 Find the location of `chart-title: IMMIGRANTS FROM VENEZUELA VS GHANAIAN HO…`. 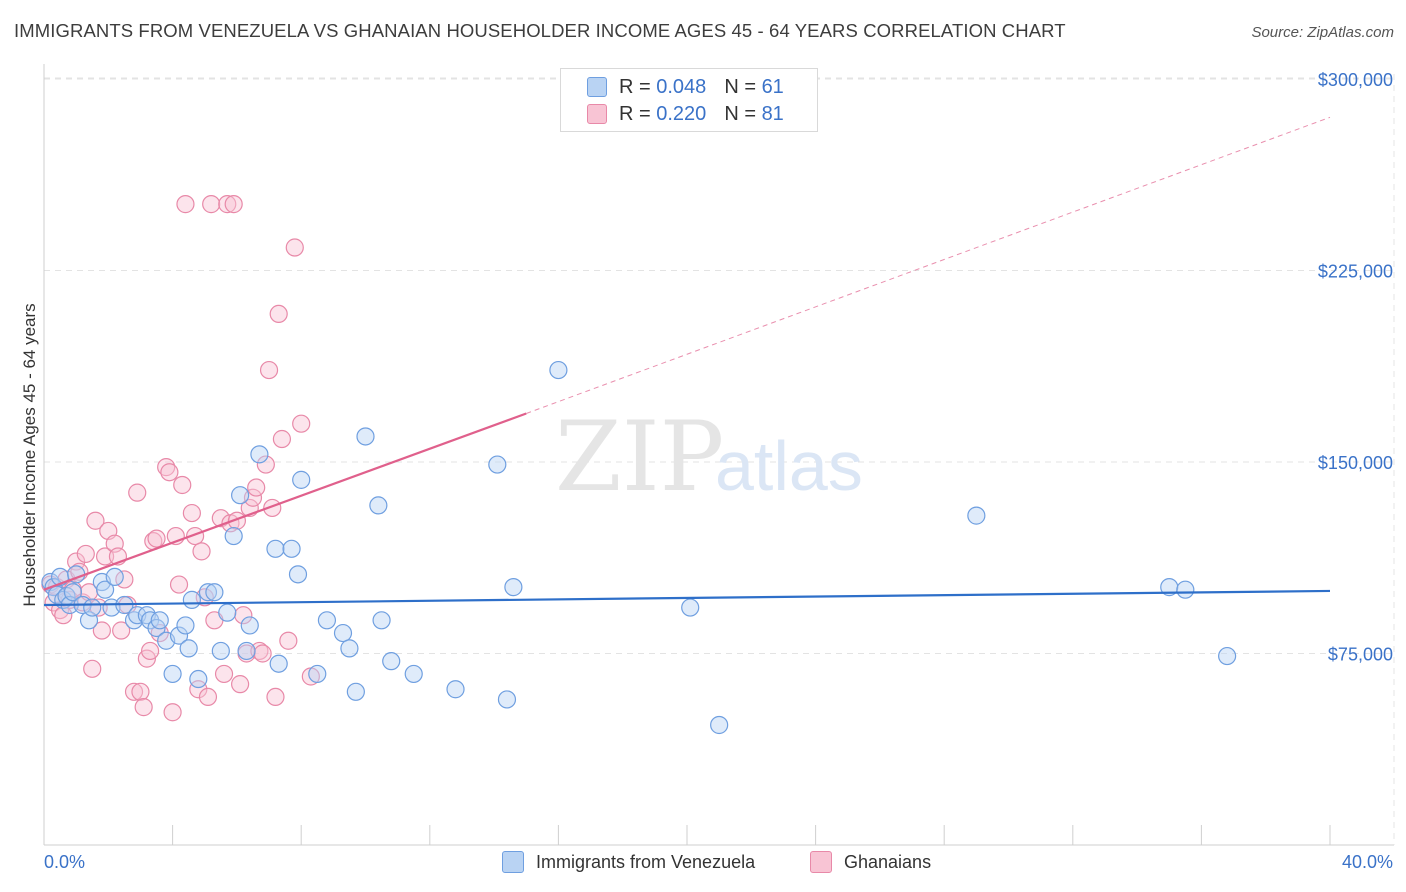

chart-title: IMMIGRANTS FROM VENEZUELA VS GHANAIAN HO… is located at coordinates (540, 30).